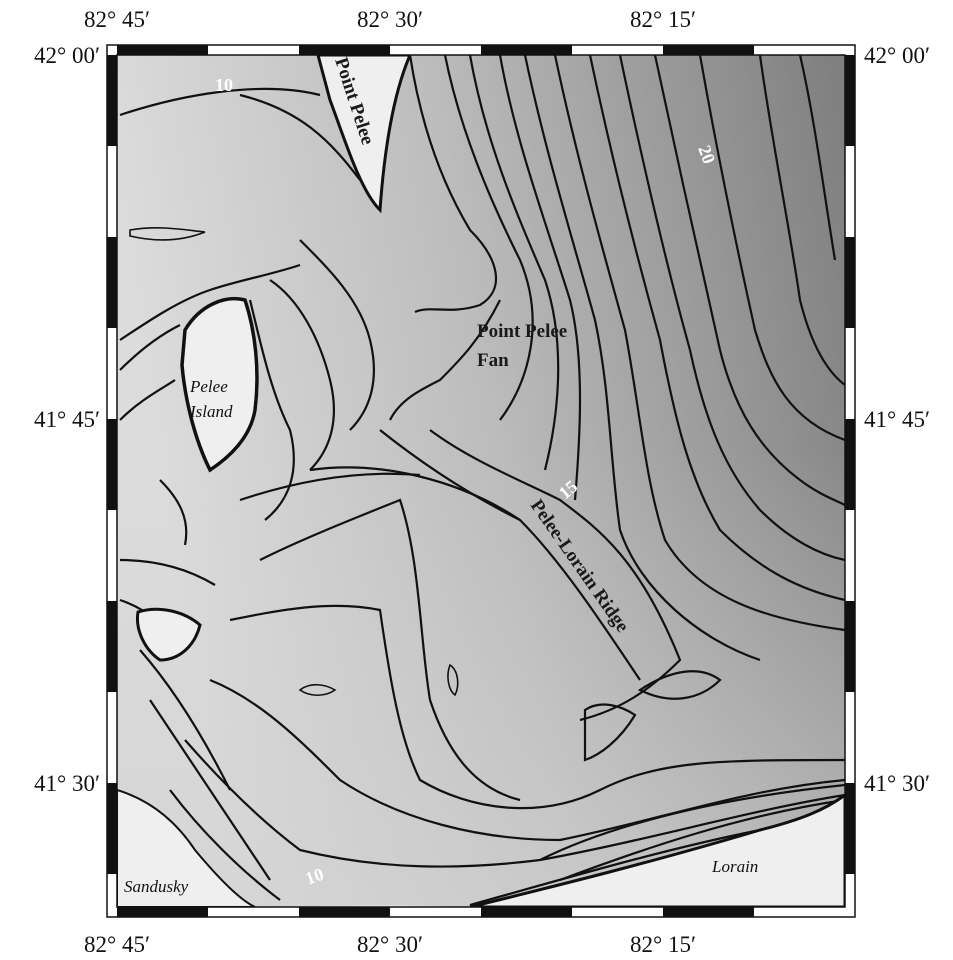 This screenshot has width=953, height=960. Describe the element at coordinates (208, 386) in the screenshot. I see `pelee-island-label: Pelee` at that location.